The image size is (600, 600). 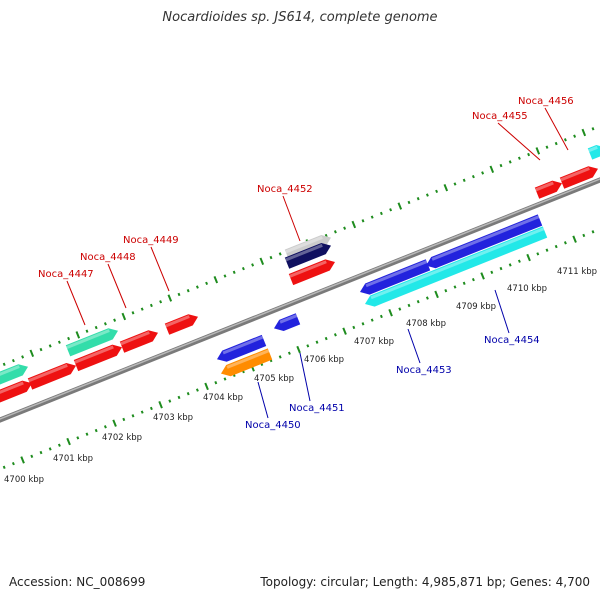 I want to click on accession-text: Accession: NC_008699, so click(x=77, y=582).